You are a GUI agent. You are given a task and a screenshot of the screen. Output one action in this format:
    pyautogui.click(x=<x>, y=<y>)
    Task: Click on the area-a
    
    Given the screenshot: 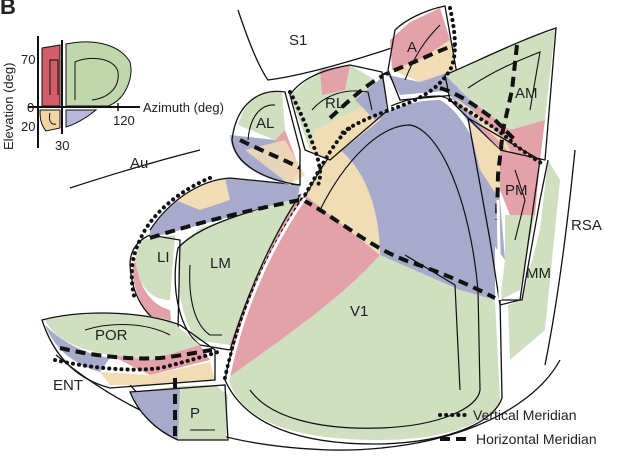 What is the action you would take?
    pyautogui.click(x=423, y=53)
    